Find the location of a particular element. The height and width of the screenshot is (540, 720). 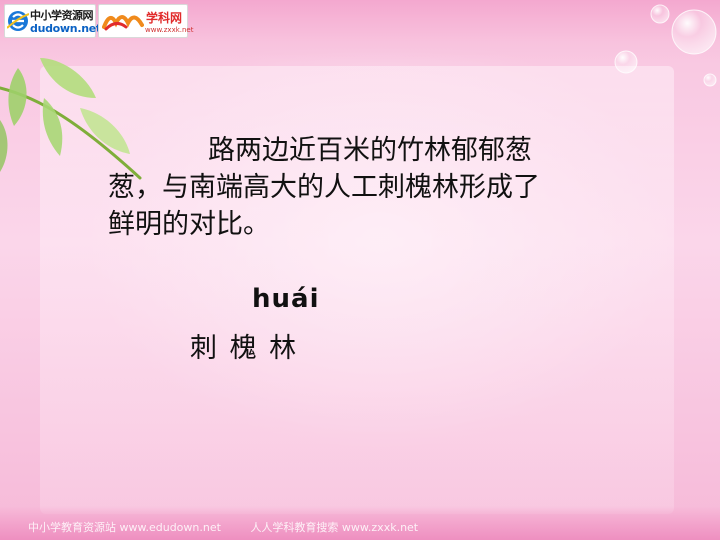

logo-right-domain: www.zxxk.net is located at coordinates (169, 30).